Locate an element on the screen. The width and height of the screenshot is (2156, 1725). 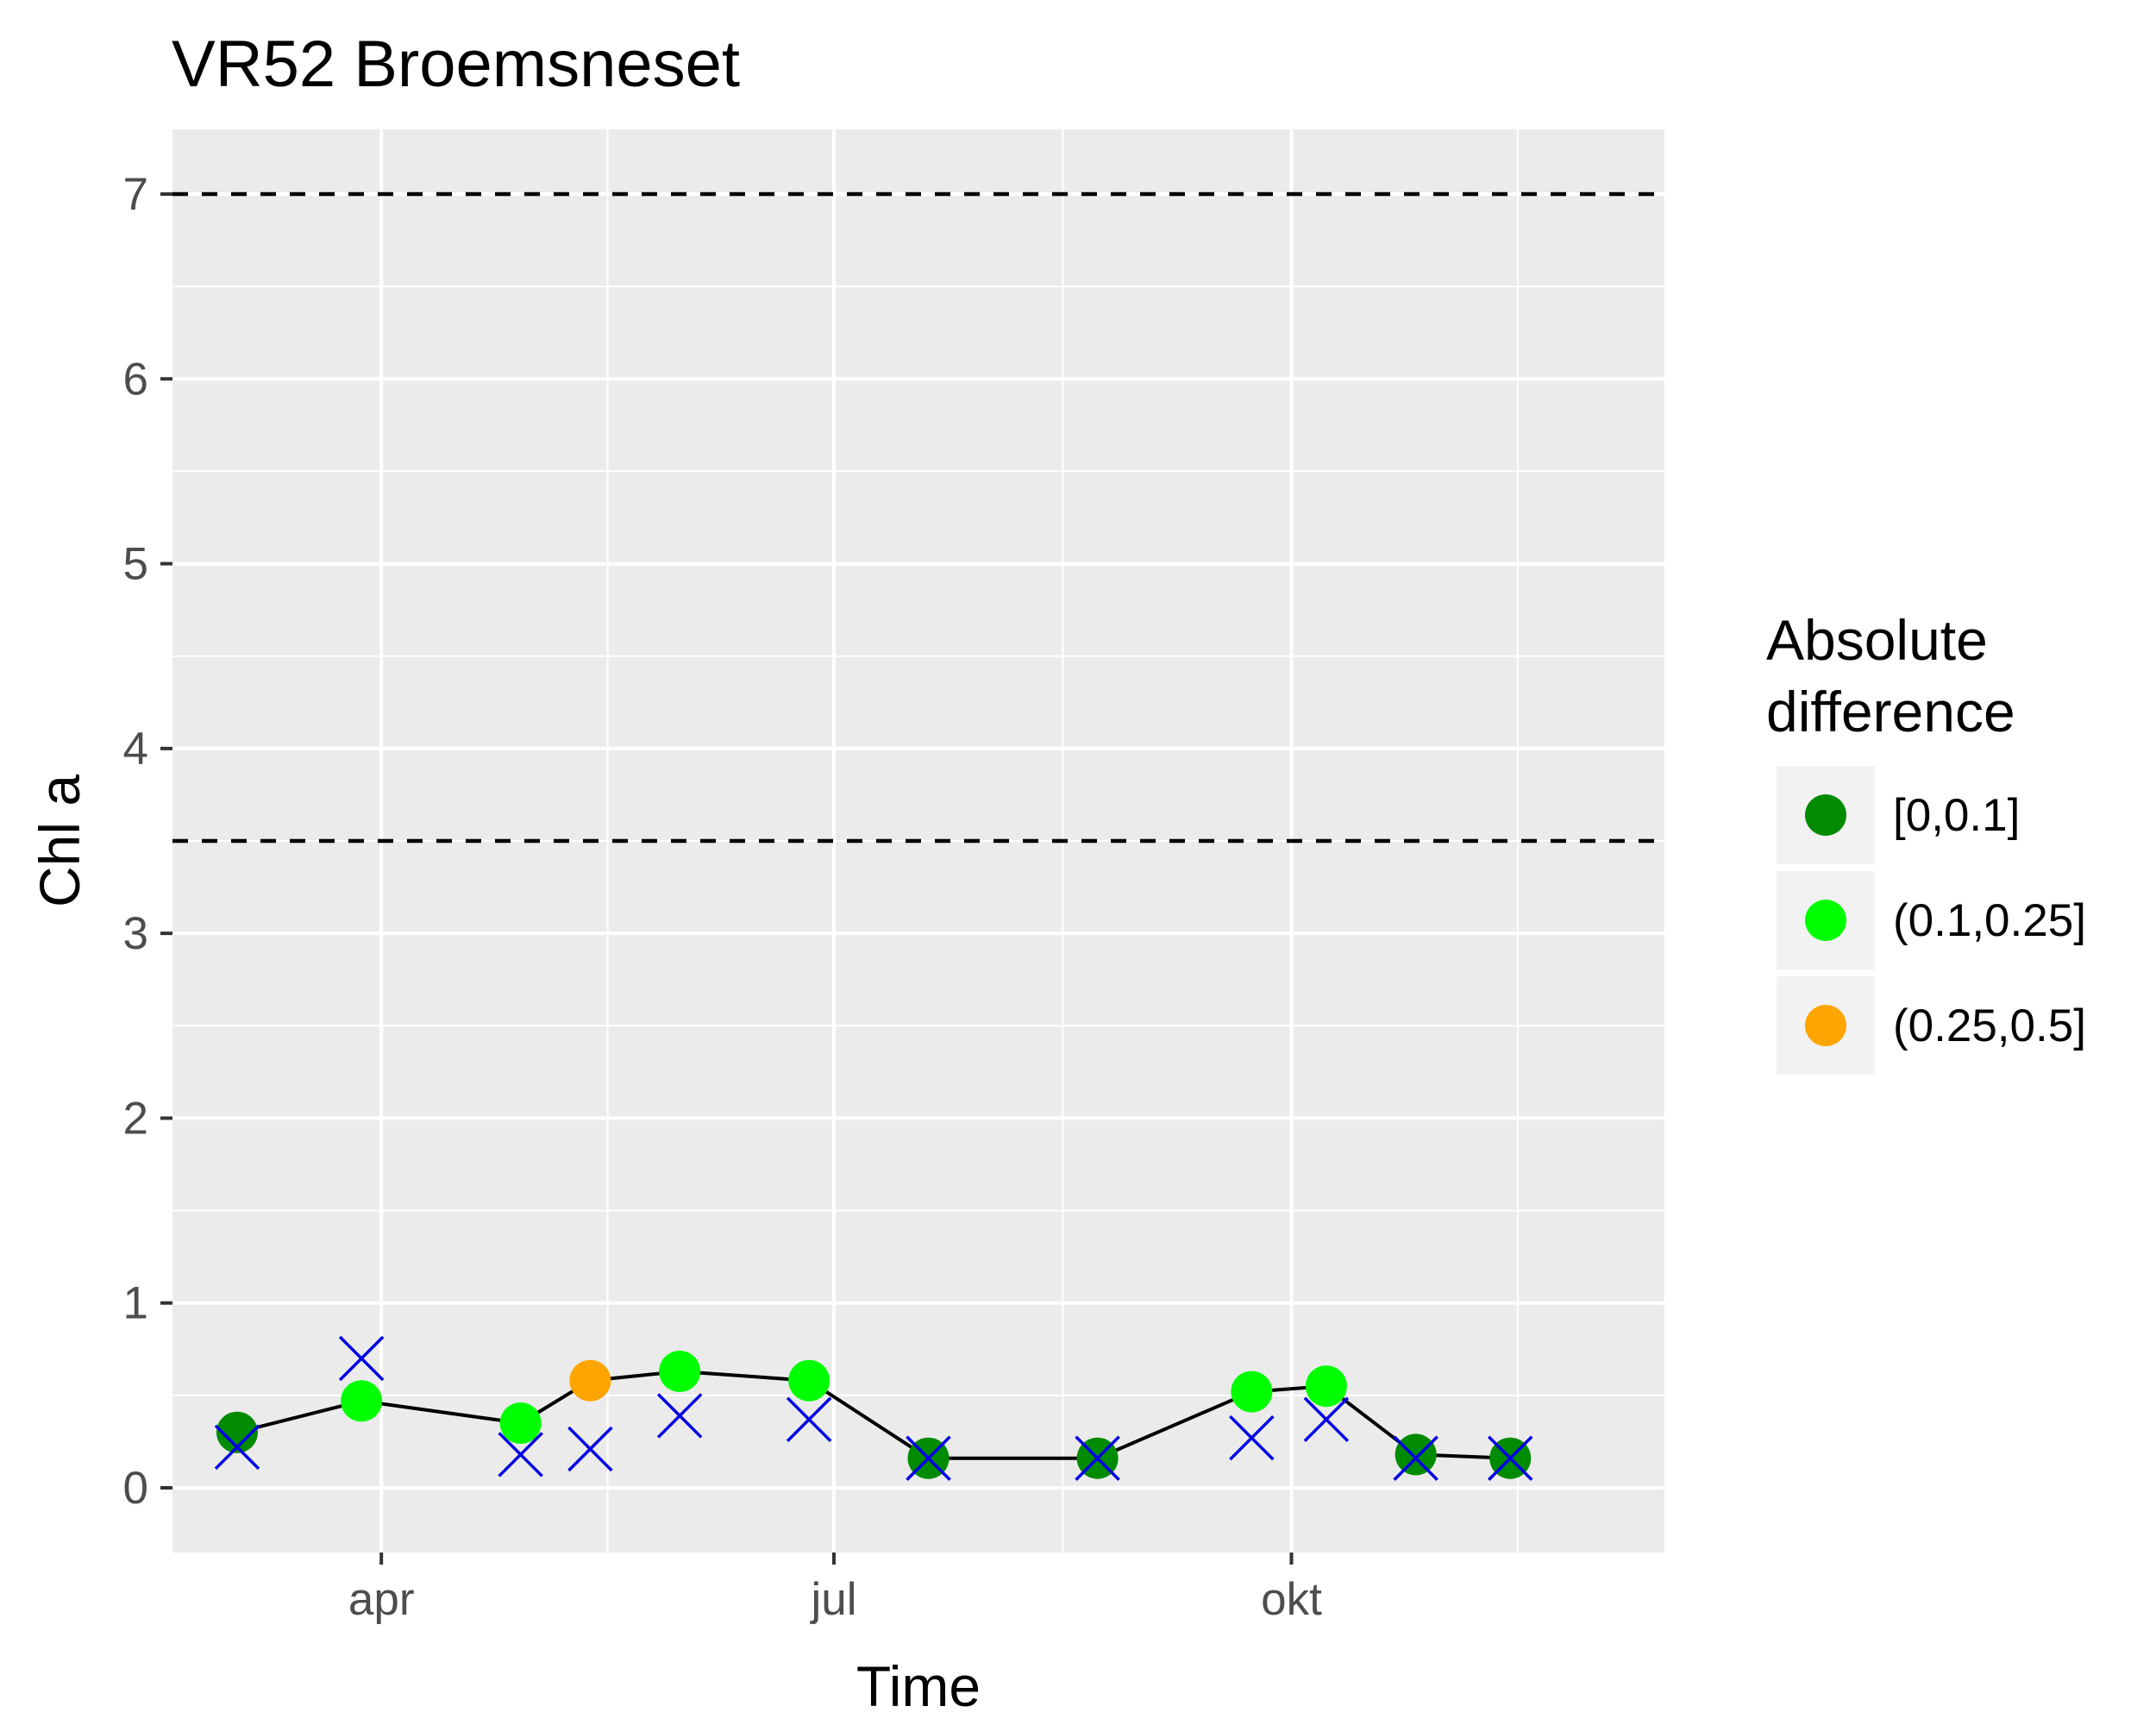
legend-title: Absolute difference is located at coordinates (1890, 676).